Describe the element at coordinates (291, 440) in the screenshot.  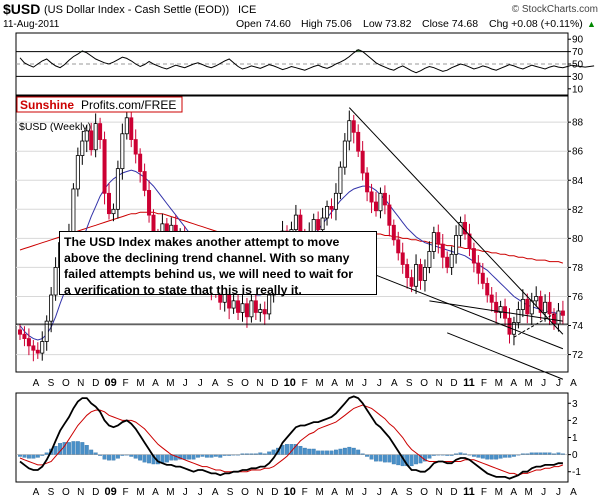
I see `macd-signal-line` at that location.